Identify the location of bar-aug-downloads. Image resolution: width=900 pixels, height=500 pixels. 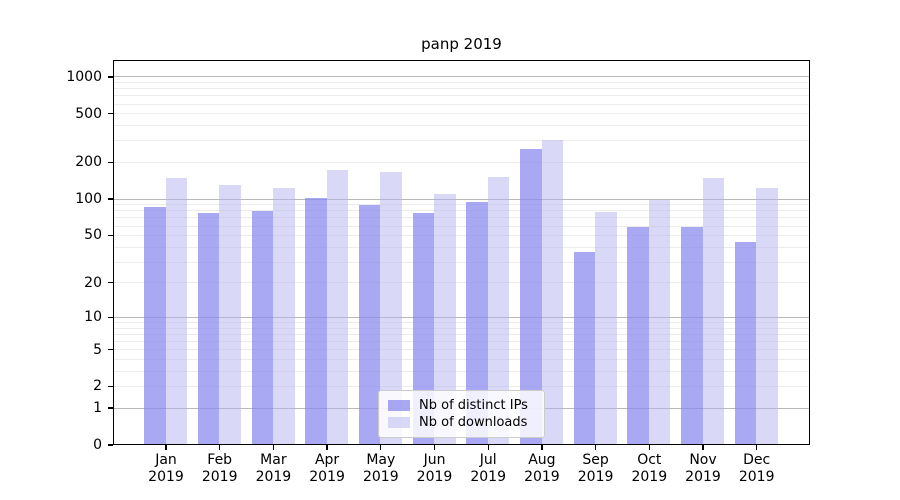
(552, 291).